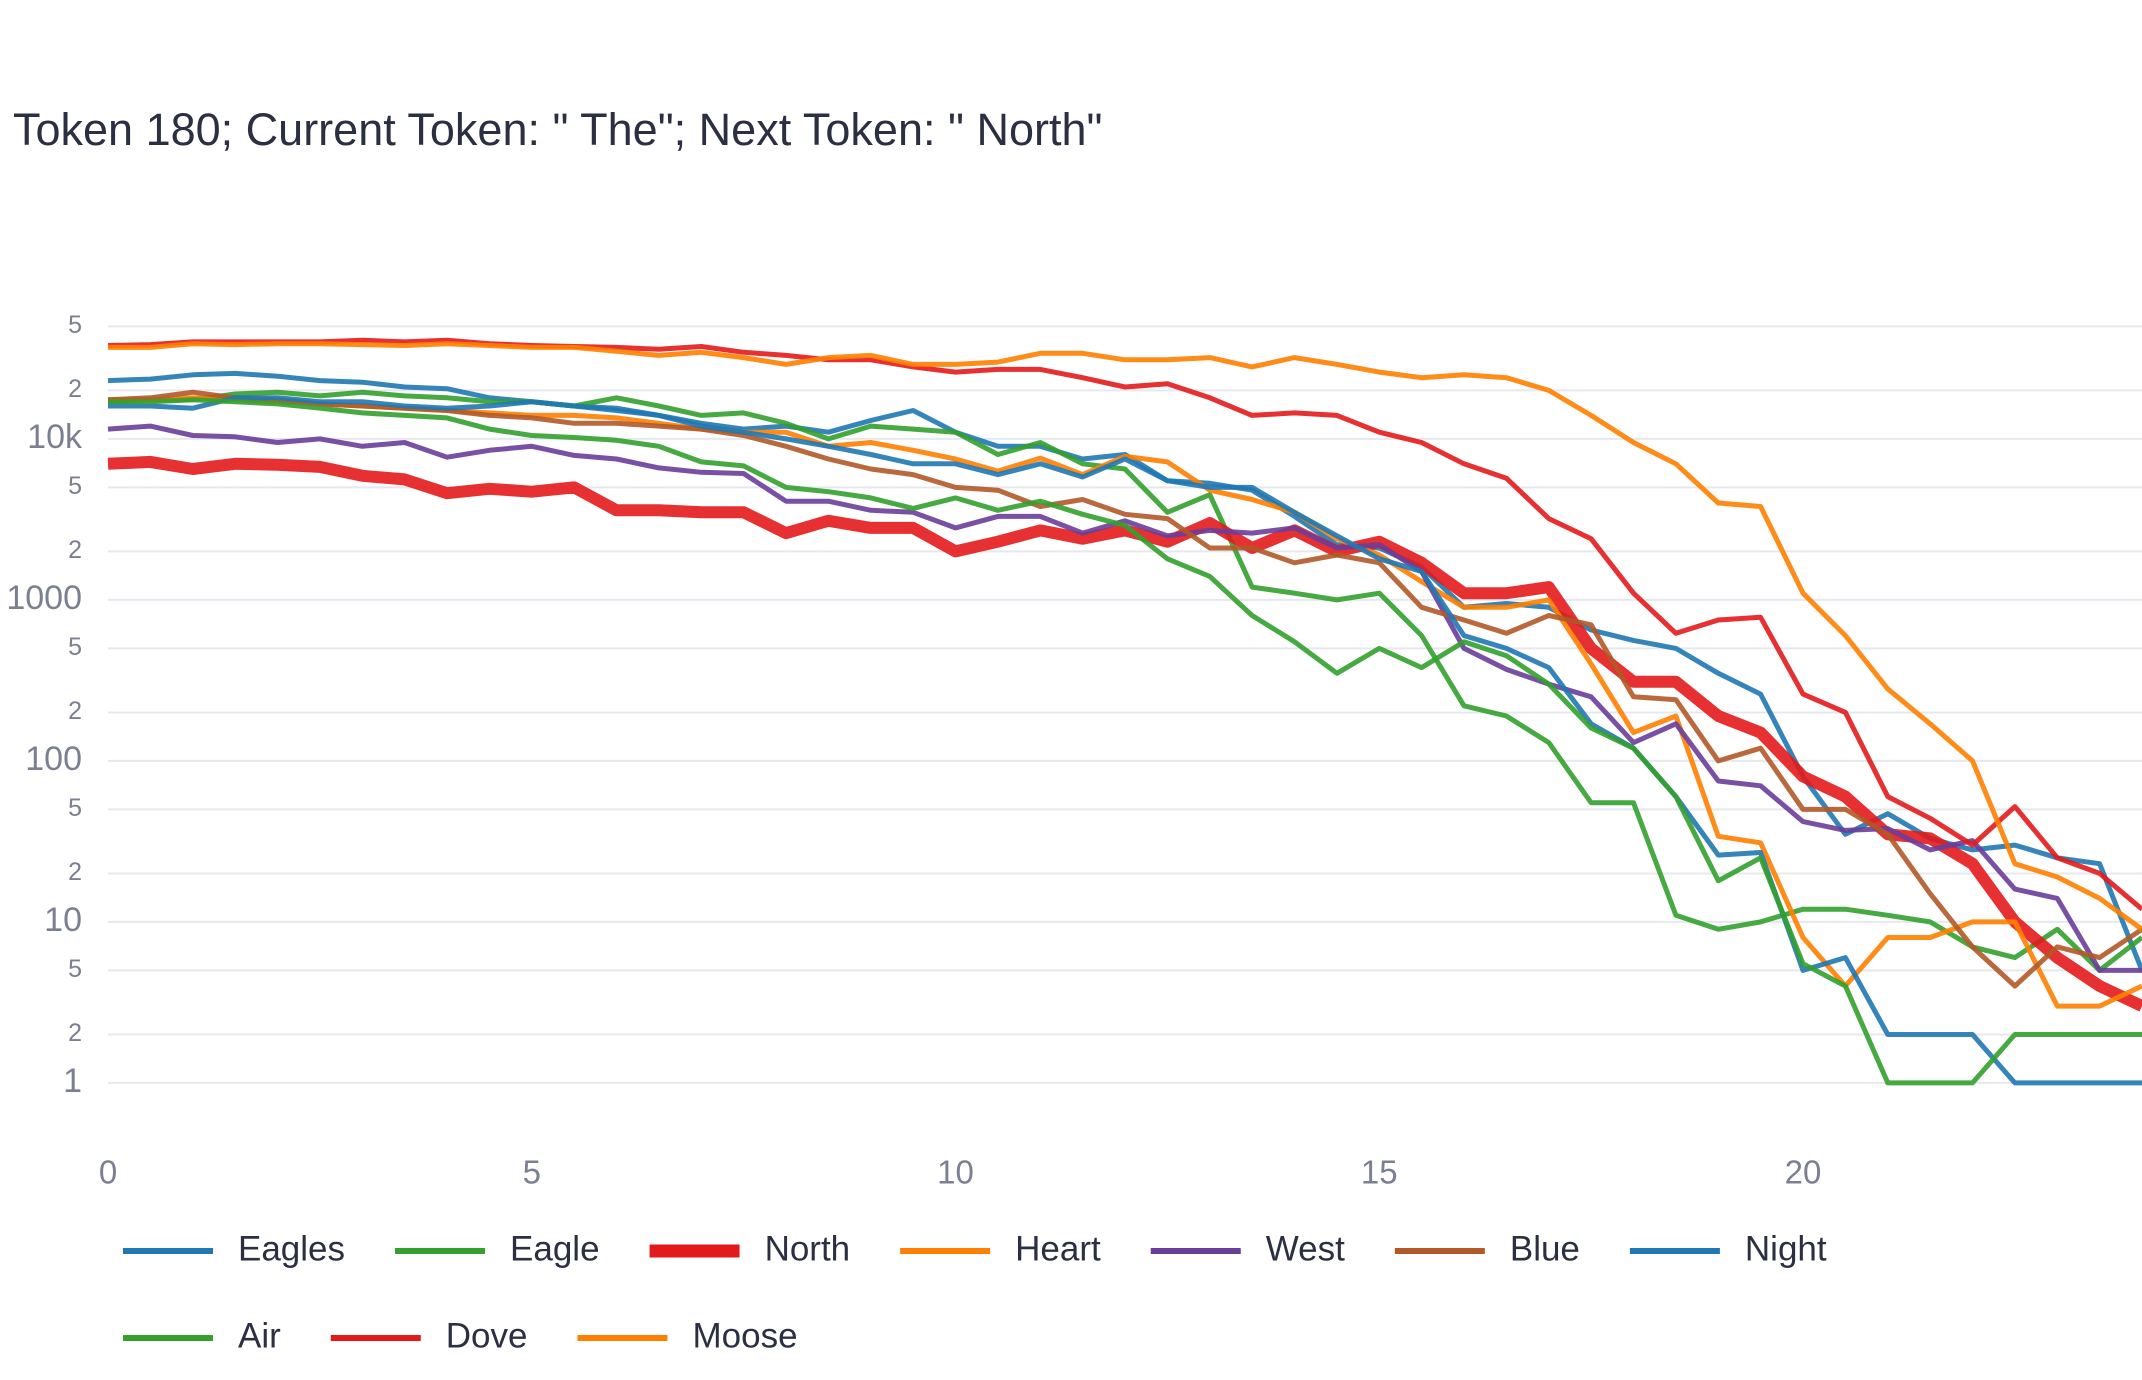 The image size is (2142, 1380). What do you see at coordinates (72, 1081) in the screenshot?
I see `y-tick-label: 1` at bounding box center [72, 1081].